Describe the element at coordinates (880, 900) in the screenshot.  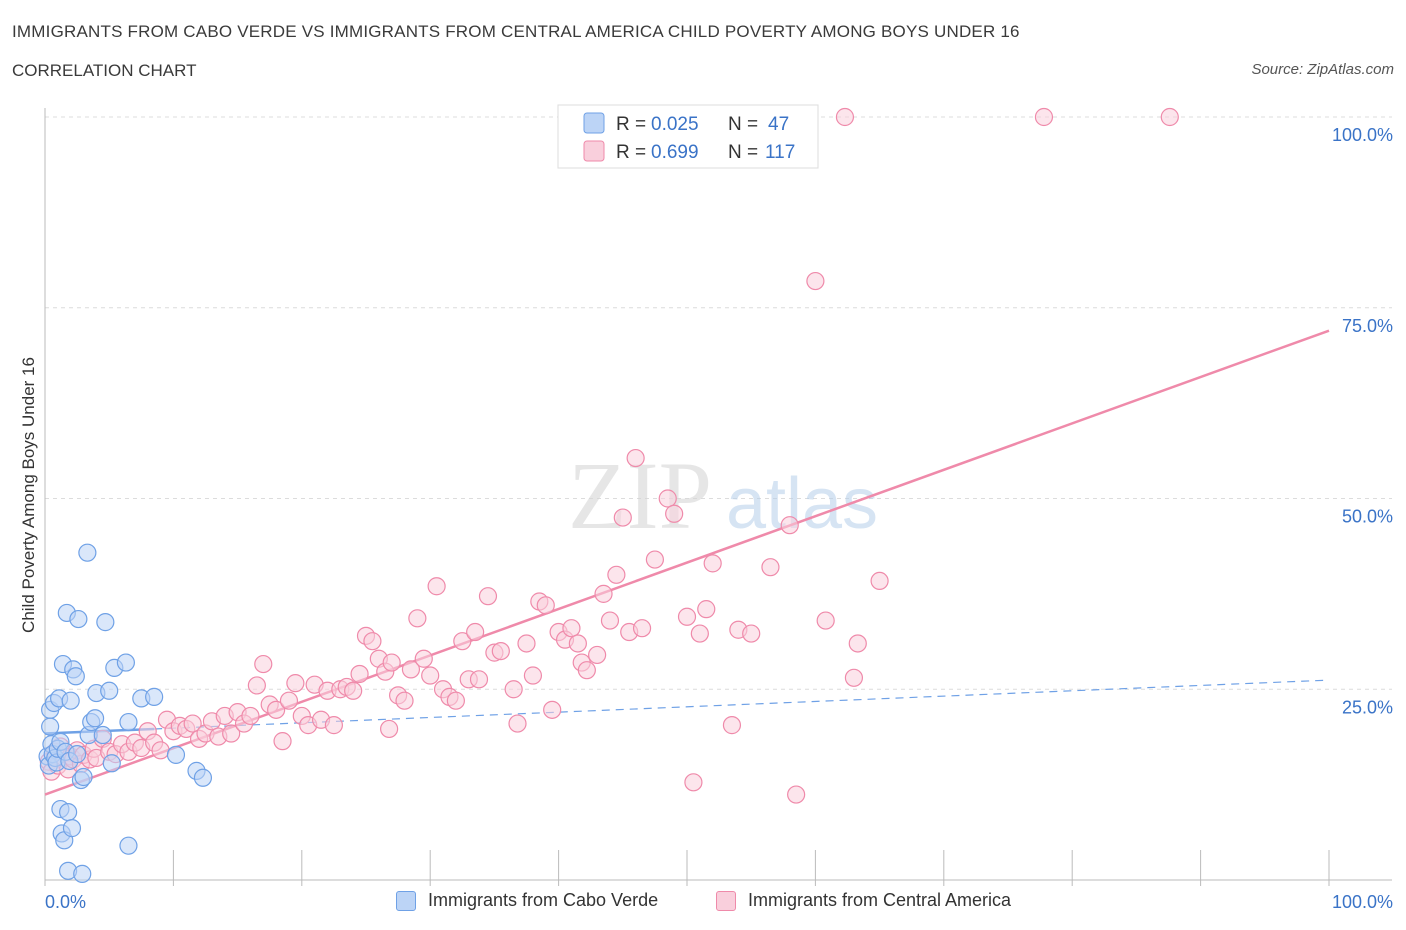
I see `legend-label-central-america: Immigrants from Central America` at that location.